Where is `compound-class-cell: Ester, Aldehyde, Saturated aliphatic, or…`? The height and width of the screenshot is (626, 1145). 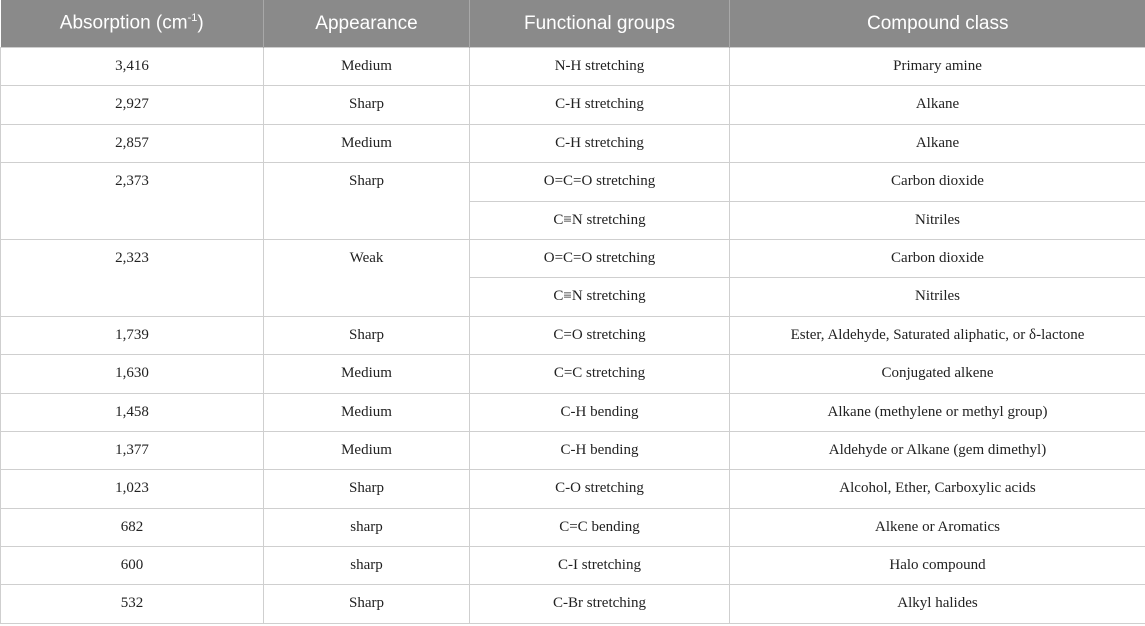
compound-class-cell: Ester, Aldehyde, Saturated aliphatic, or… is located at coordinates (937, 335).